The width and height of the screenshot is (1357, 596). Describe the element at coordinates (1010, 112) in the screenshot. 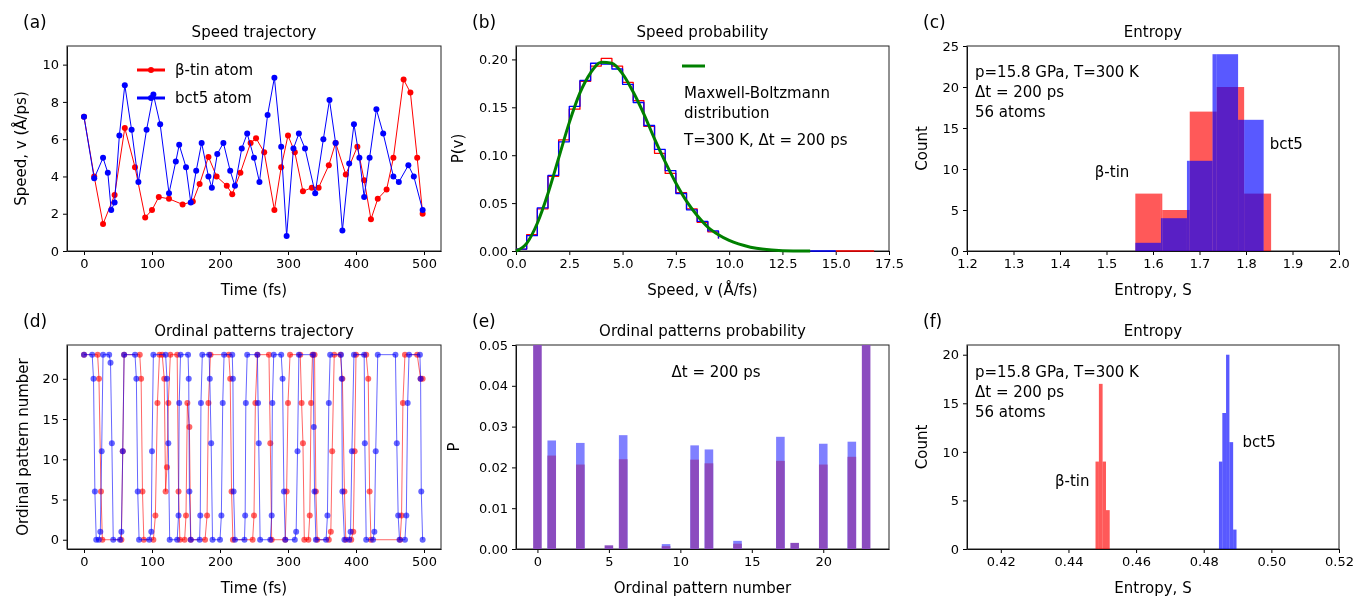

I see `annotation: 56 atoms` at that location.